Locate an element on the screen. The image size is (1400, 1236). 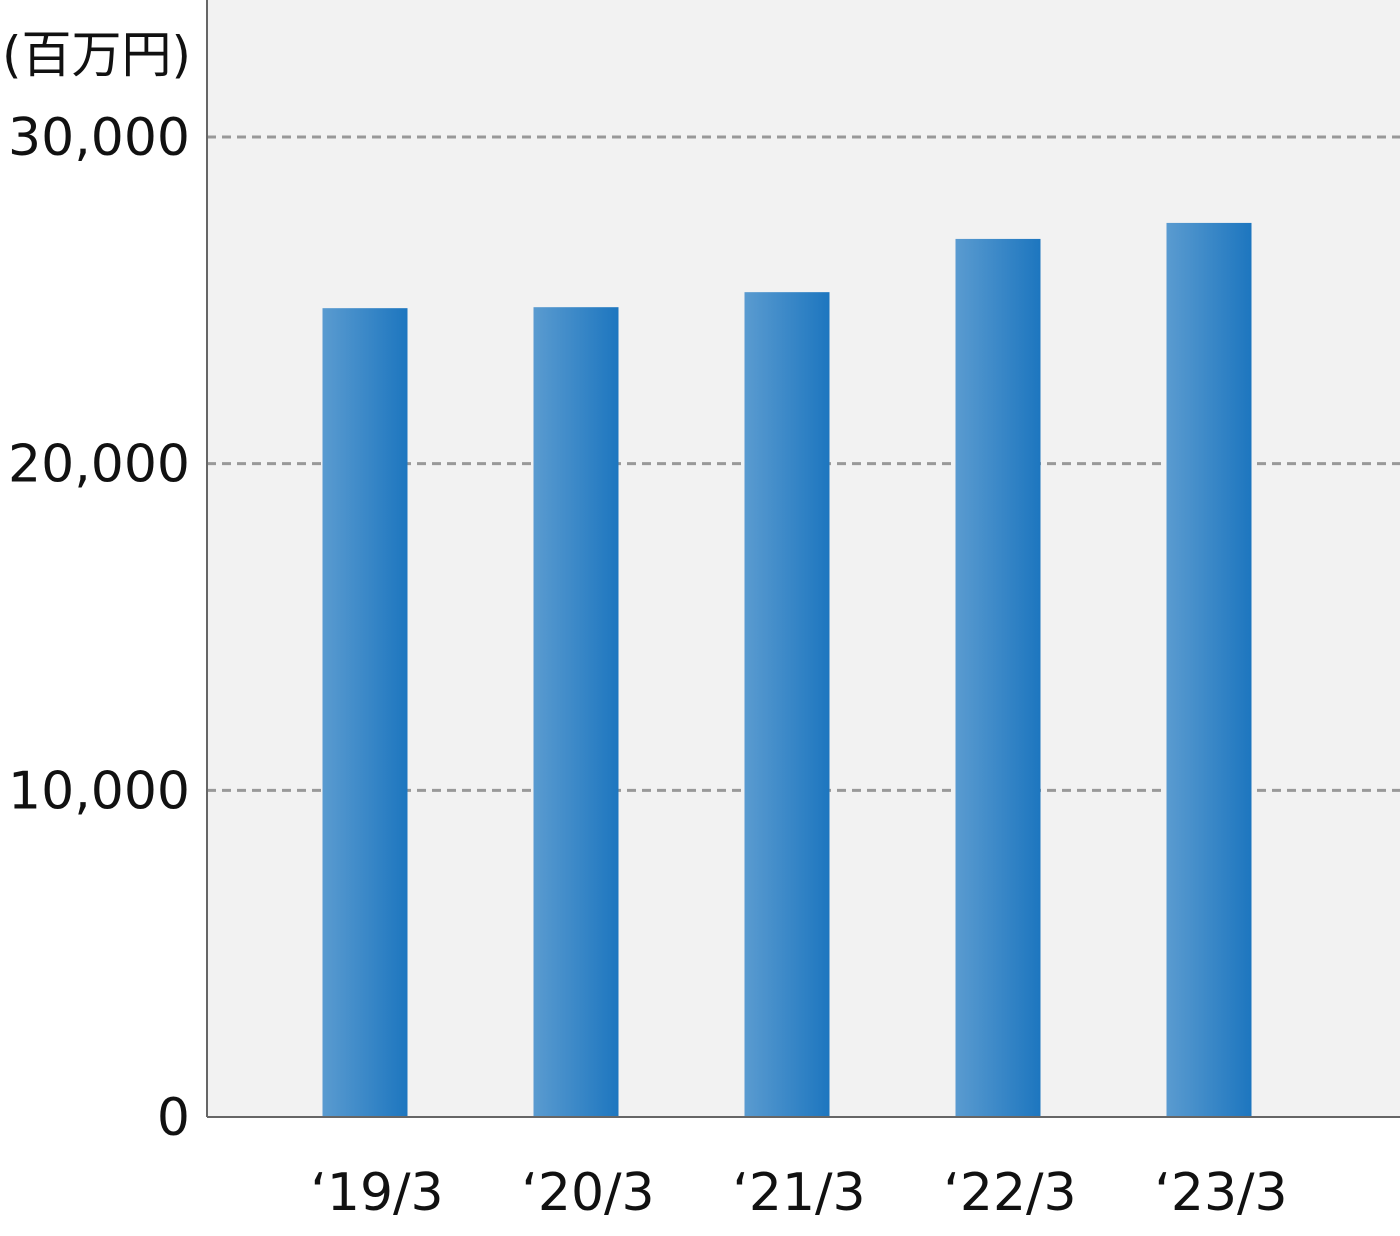
y-axis-label: (百万円) is located at coordinates (96, 55).